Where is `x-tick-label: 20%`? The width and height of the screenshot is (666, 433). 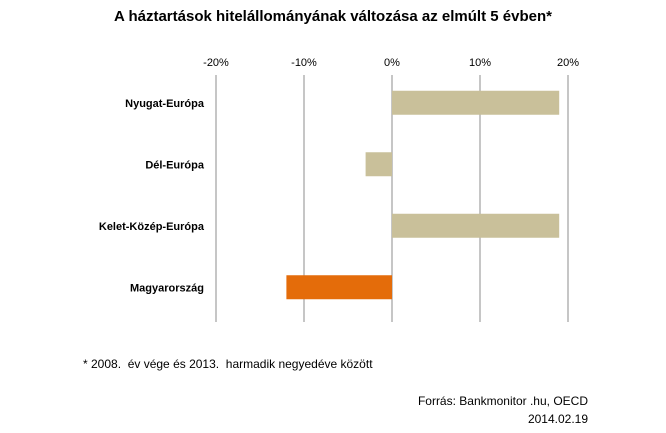 x-tick-label: 20% is located at coordinates (568, 63).